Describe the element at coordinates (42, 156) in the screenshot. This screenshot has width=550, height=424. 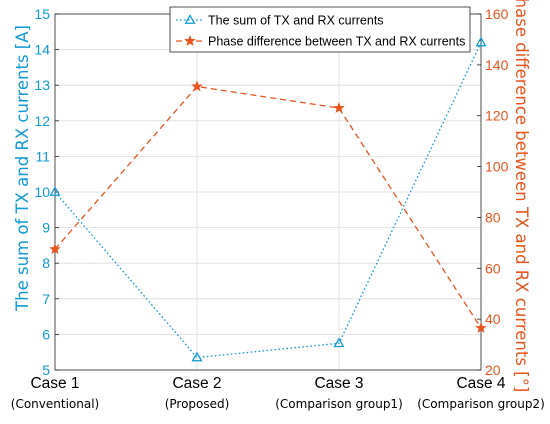
I see `left-tick-label: 11` at that location.